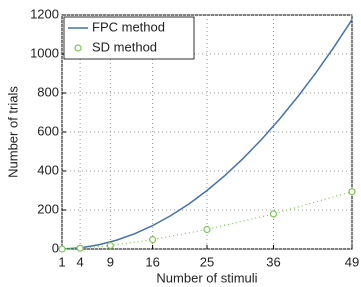 This screenshot has width=361, height=287. Describe the element at coordinates (12, 132) in the screenshot. I see `y-axis-label: Number of trials` at that location.